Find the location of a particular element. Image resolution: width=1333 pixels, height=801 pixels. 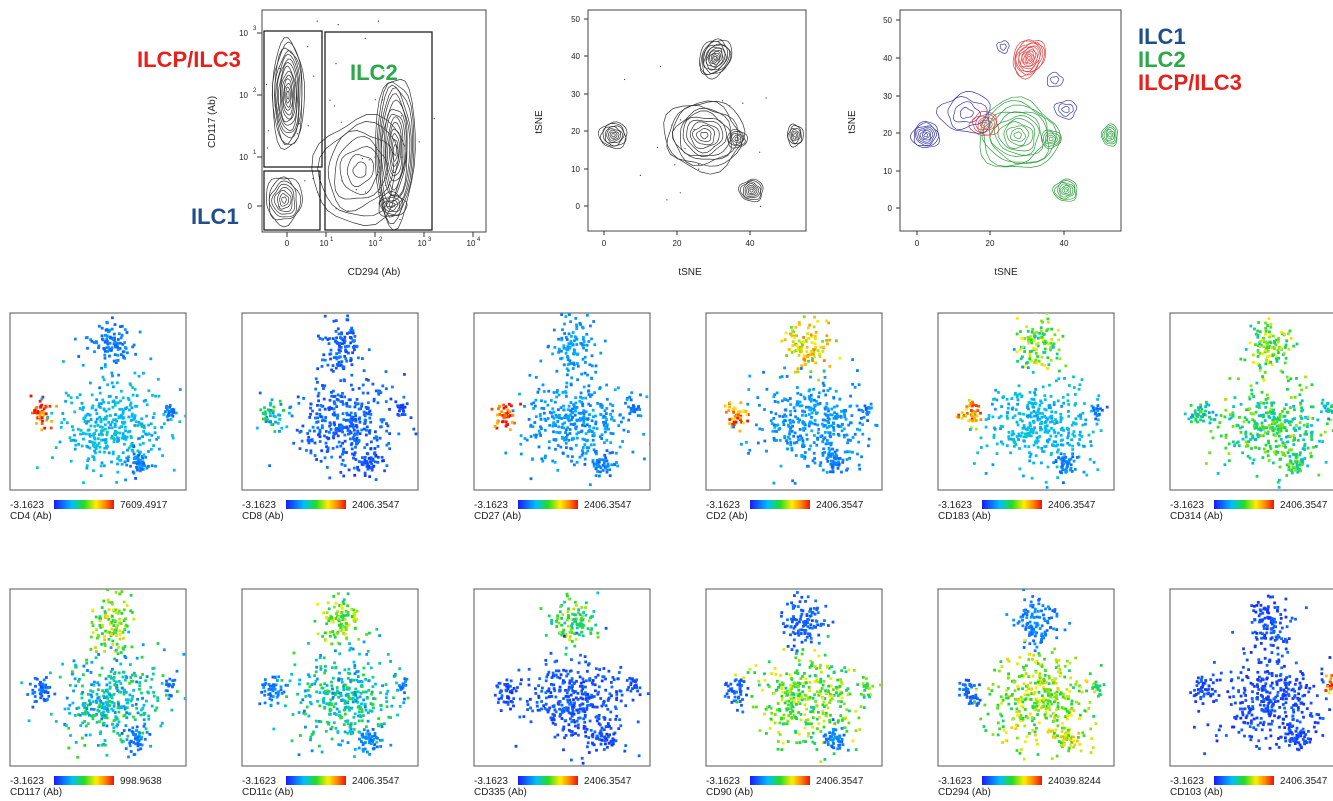

colorbar-max-label: 2406.3547 is located at coordinates (376, 781).